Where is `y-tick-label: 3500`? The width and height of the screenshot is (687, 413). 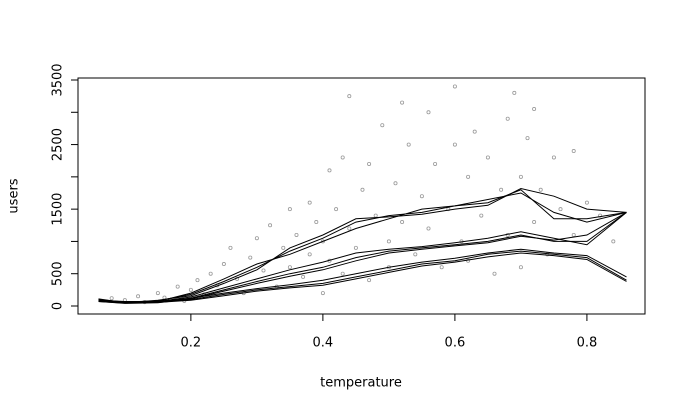 y-tick-label: 3500 is located at coordinates (58, 79).